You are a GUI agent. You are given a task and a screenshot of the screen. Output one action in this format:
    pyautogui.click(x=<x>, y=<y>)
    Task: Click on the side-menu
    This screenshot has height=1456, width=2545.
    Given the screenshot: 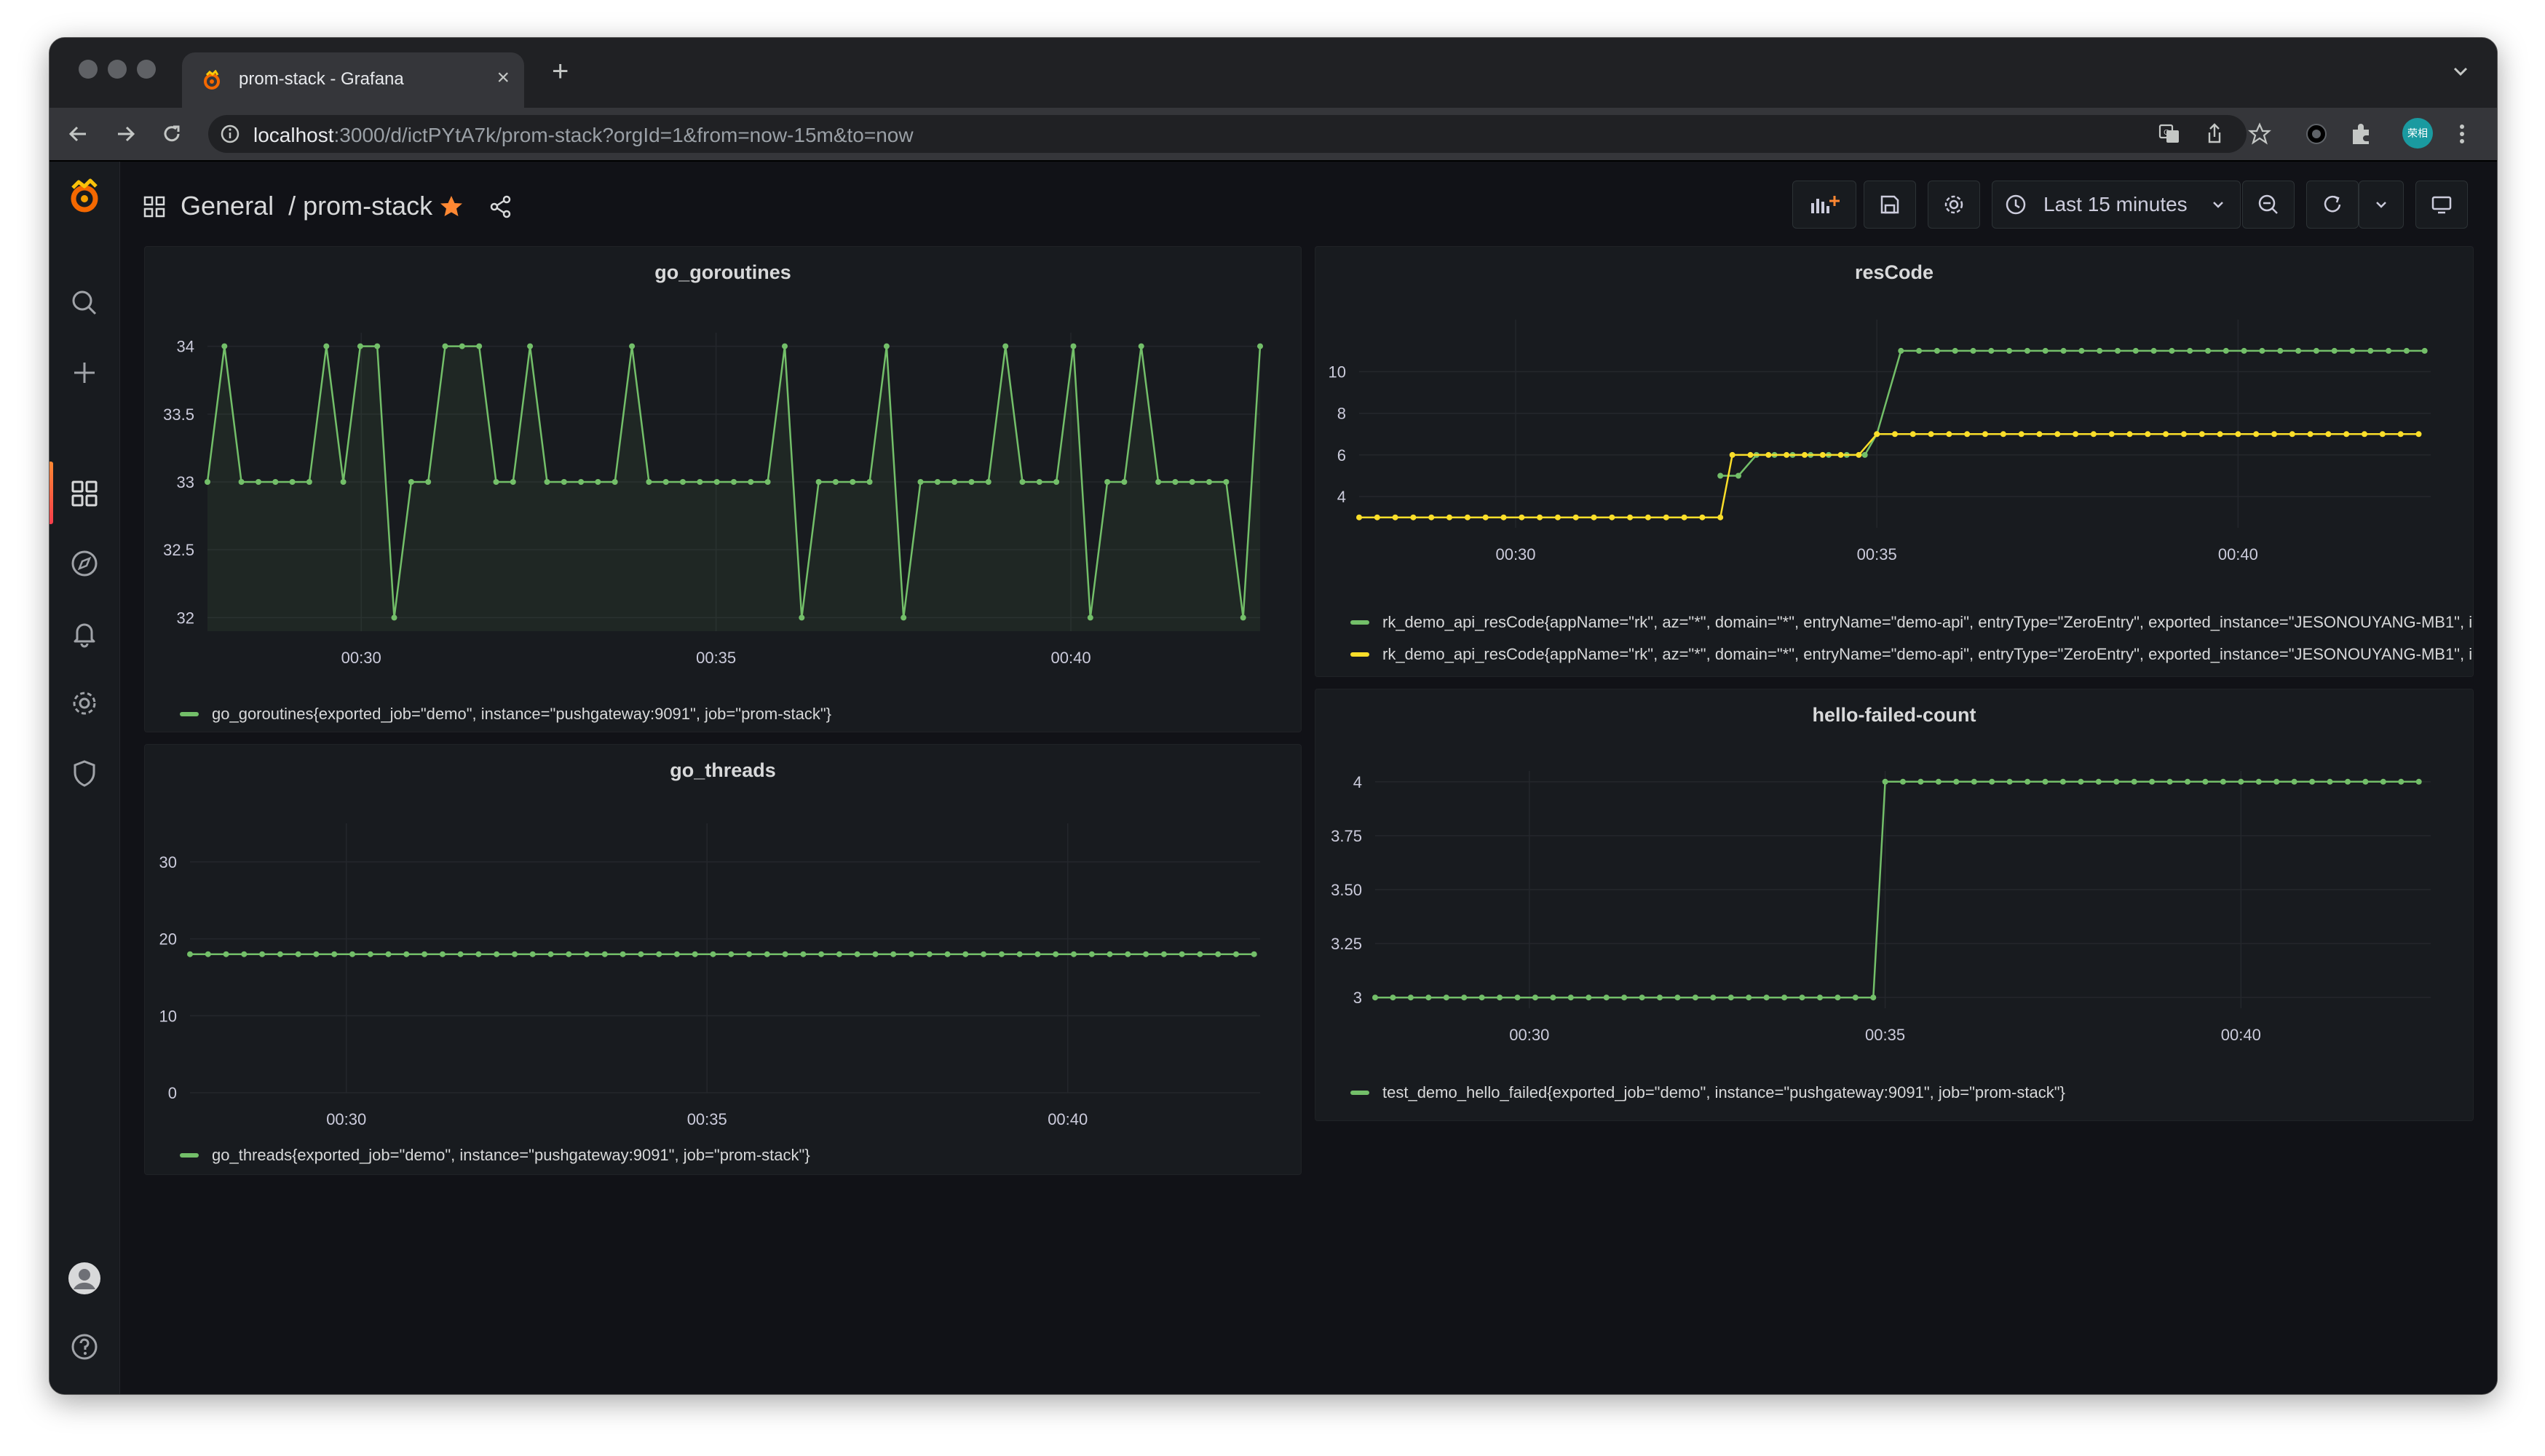 What is the action you would take?
    pyautogui.click(x=85, y=778)
    